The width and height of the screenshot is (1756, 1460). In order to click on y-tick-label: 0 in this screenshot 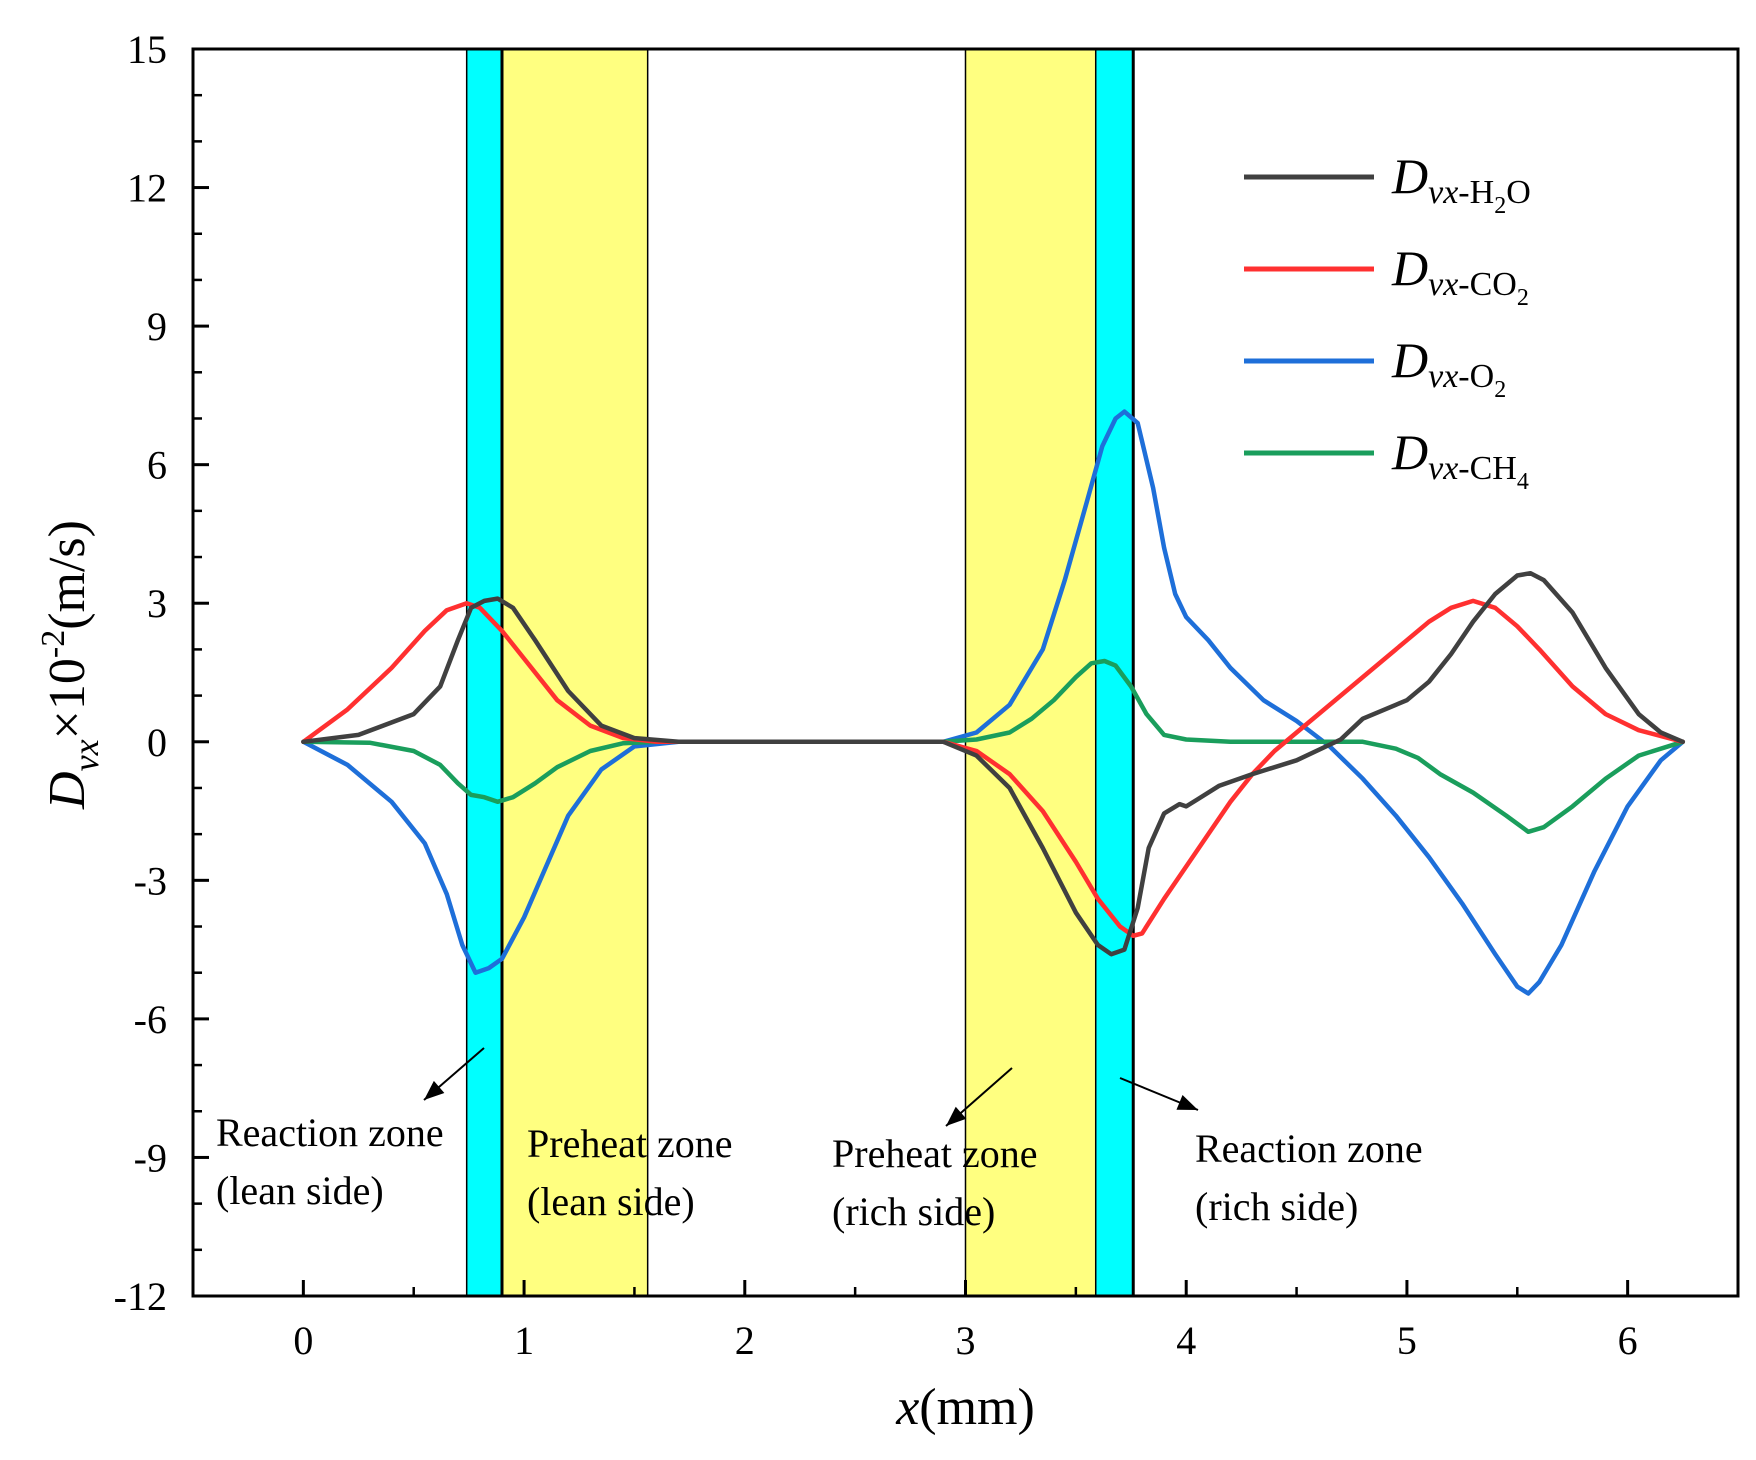, I will do `click(157, 742)`.